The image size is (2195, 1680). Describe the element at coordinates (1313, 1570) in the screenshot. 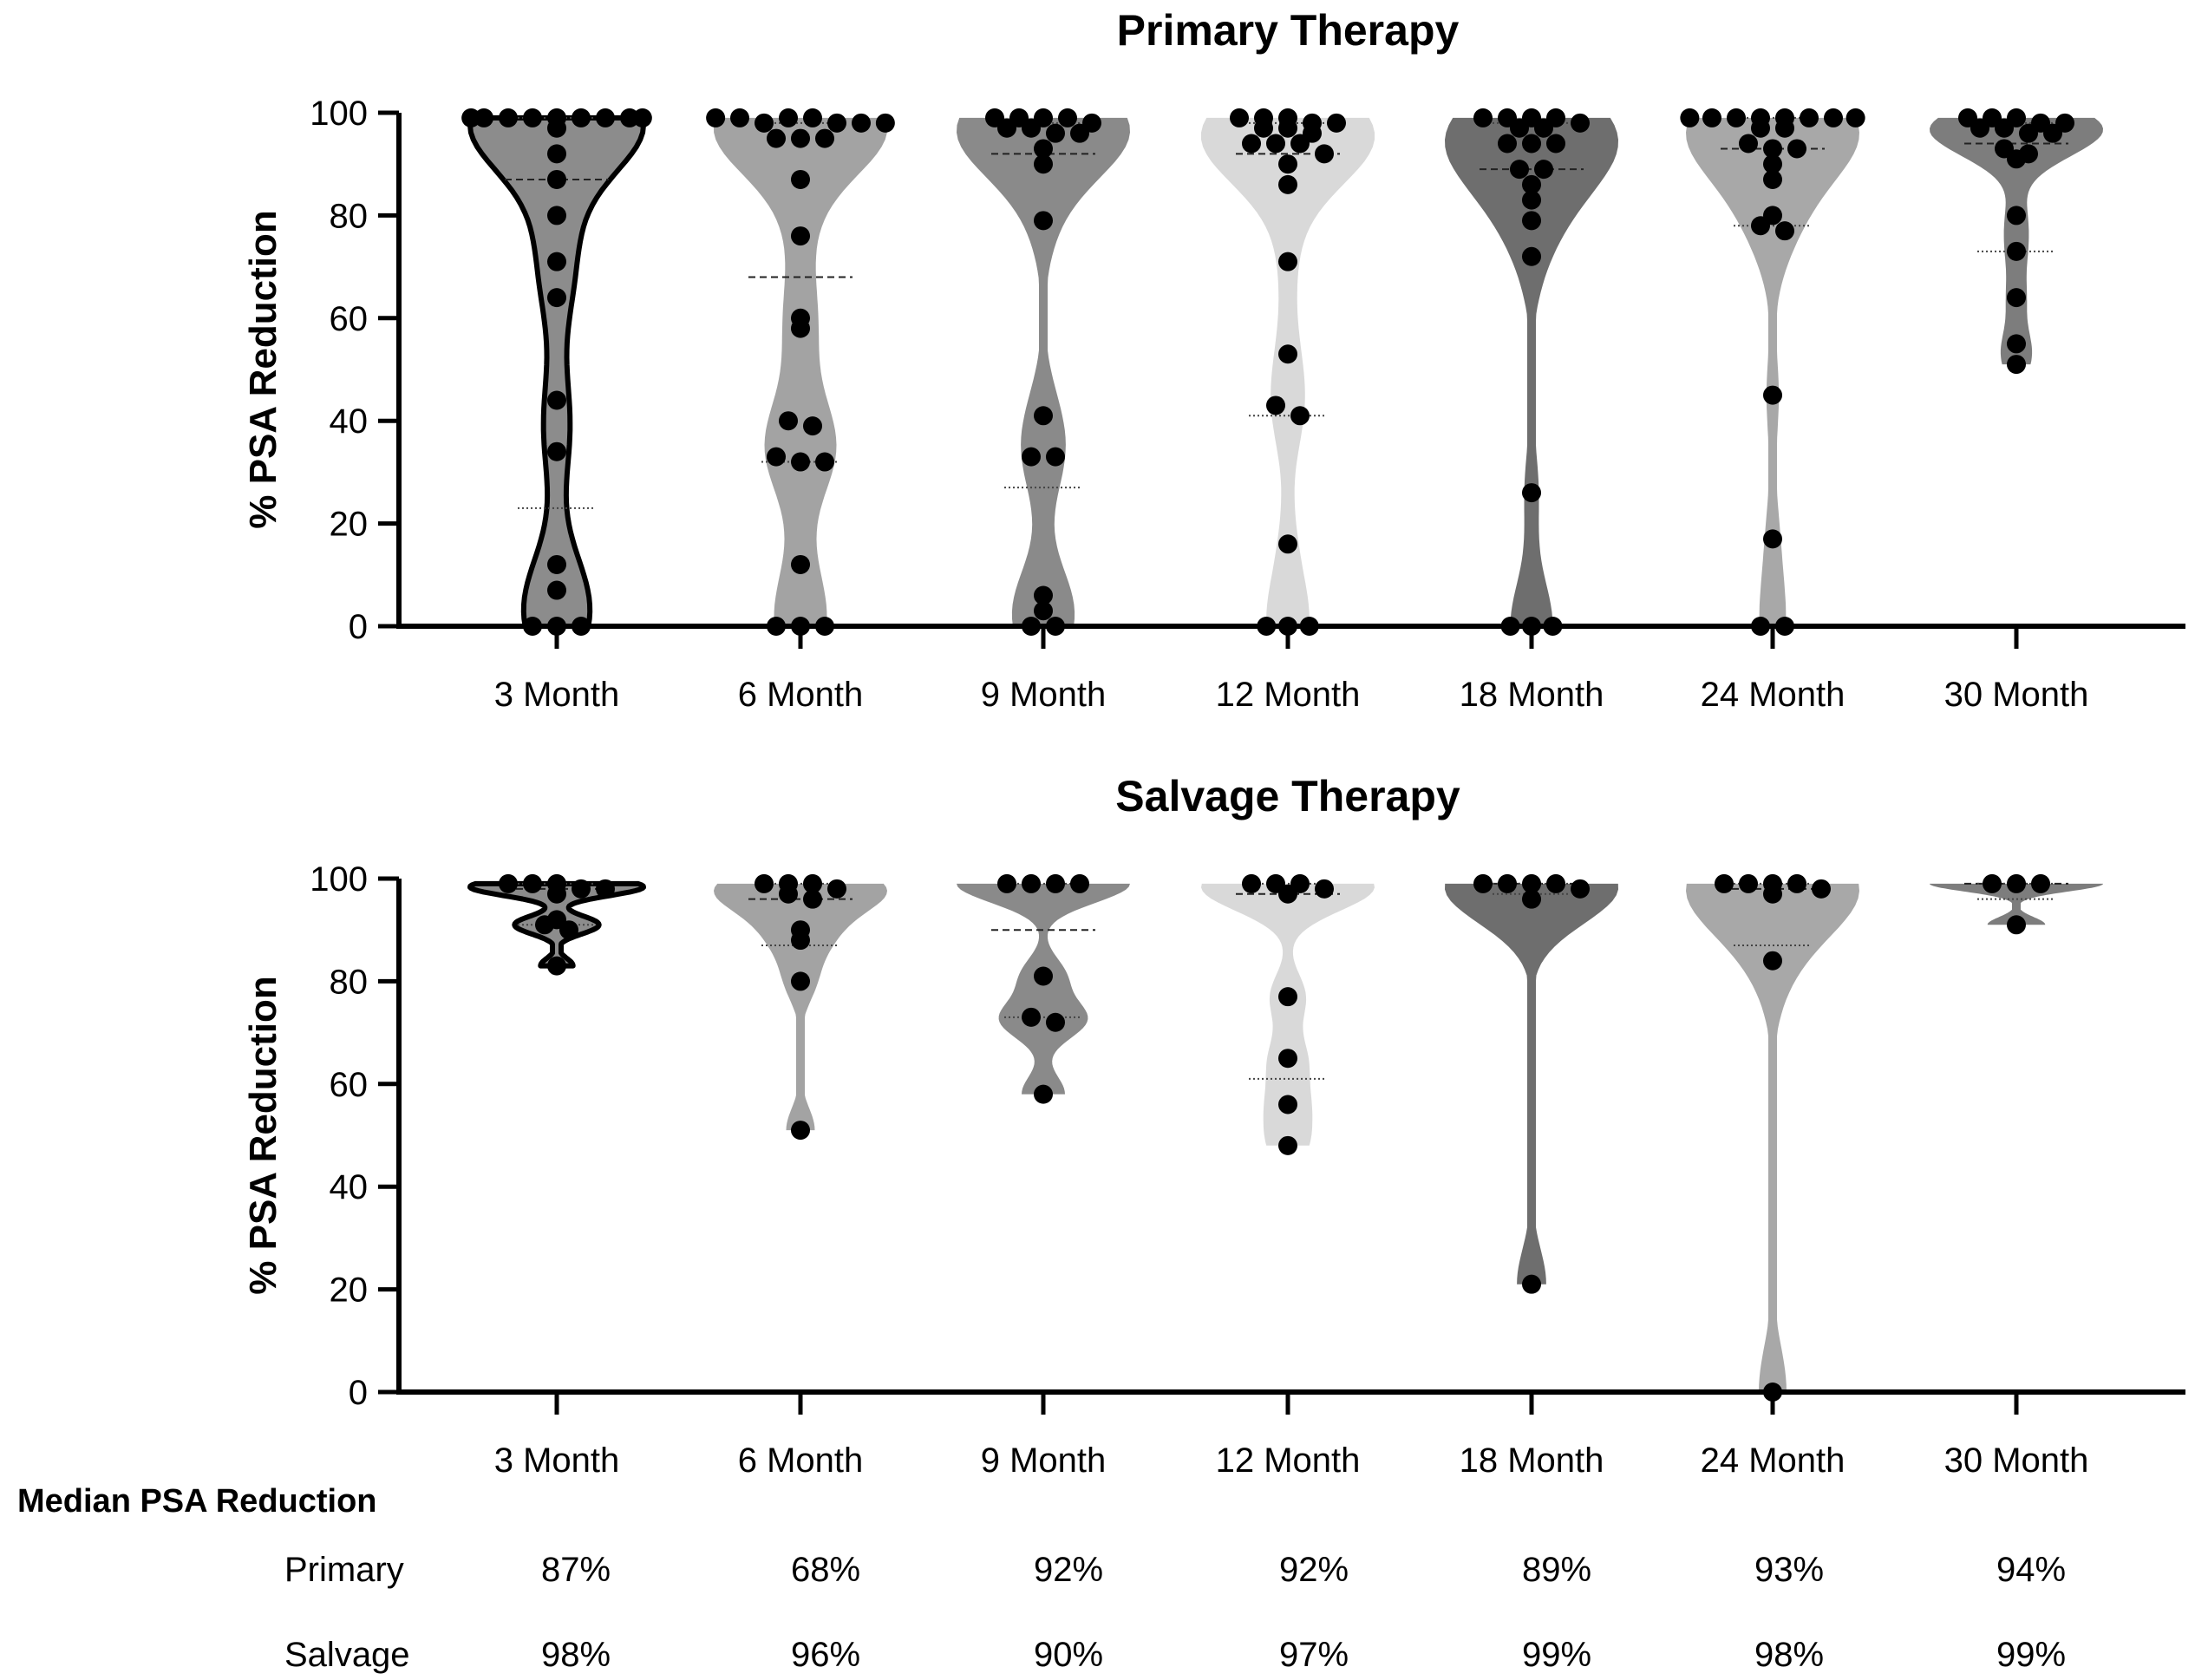

I see `median-primary-12-month: 92%` at that location.